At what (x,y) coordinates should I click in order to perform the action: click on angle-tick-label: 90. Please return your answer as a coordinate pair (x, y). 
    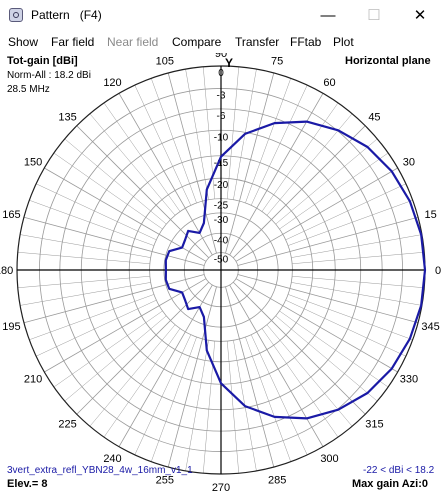
    Looking at the image, I should click on (221, 56).